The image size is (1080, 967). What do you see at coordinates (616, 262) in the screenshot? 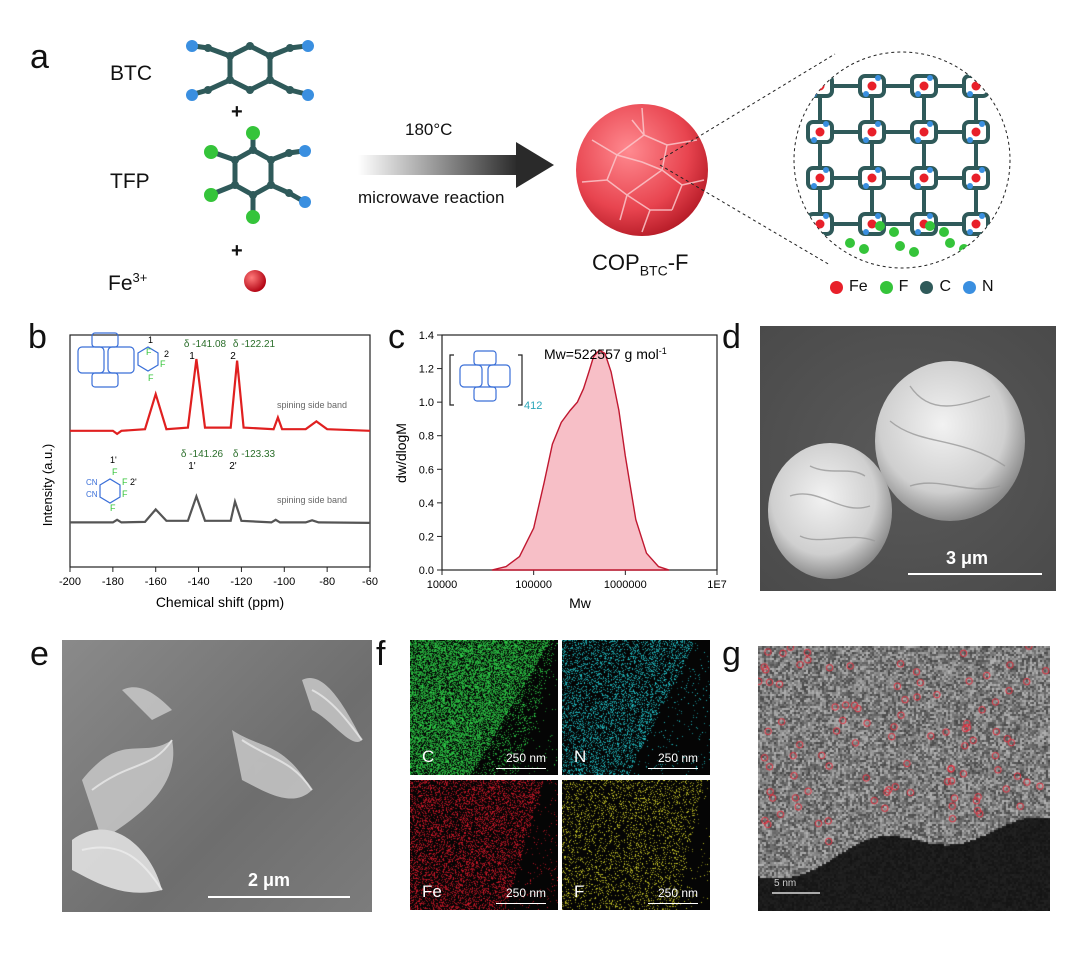
I see `product-base: COP` at bounding box center [616, 262].